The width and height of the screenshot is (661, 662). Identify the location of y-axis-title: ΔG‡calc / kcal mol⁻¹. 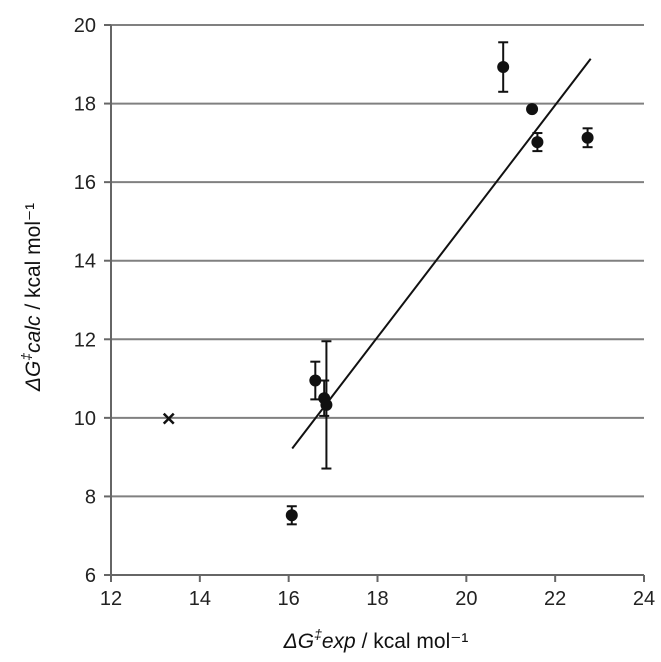
(31, 297).